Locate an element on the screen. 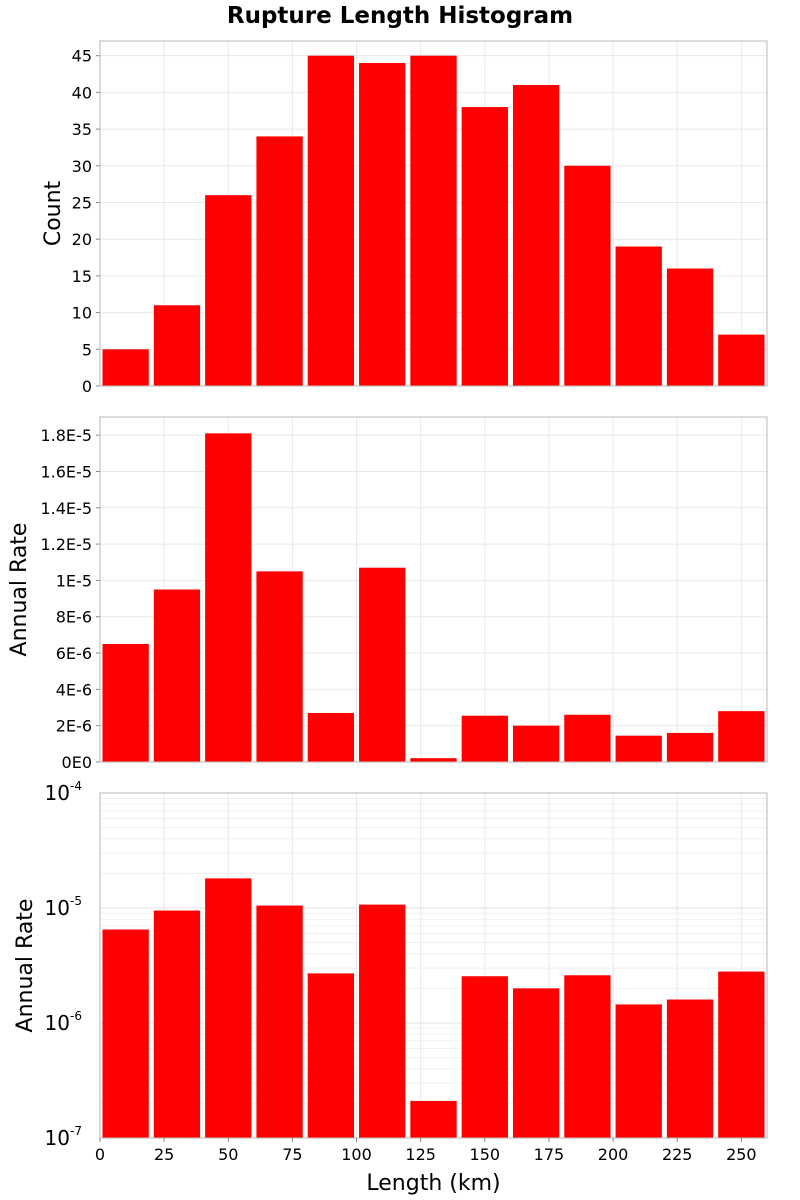 Image resolution: width=800 pixels, height=1200 pixels. y-tick-label: 30 is located at coordinates (82, 166).